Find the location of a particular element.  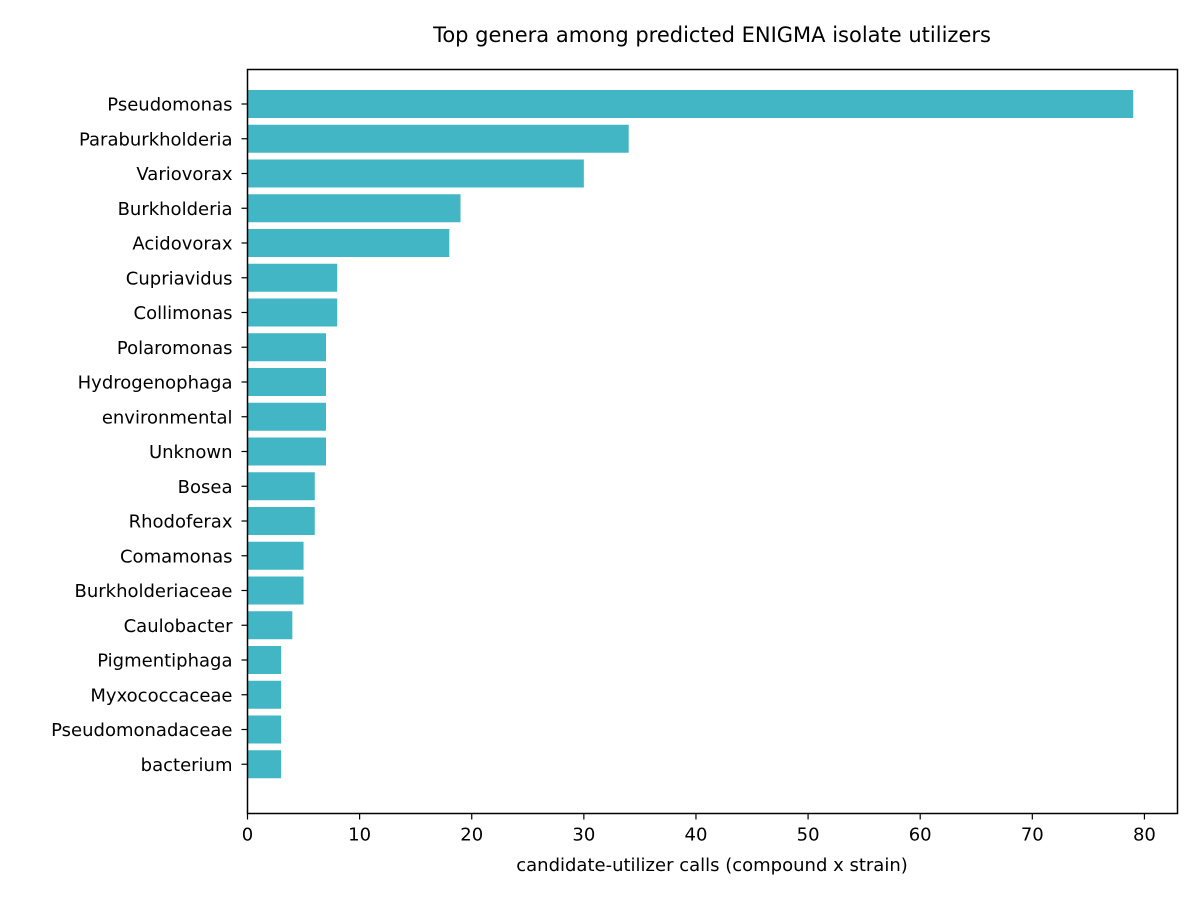

x-tick-label: 40 is located at coordinates (696, 835).